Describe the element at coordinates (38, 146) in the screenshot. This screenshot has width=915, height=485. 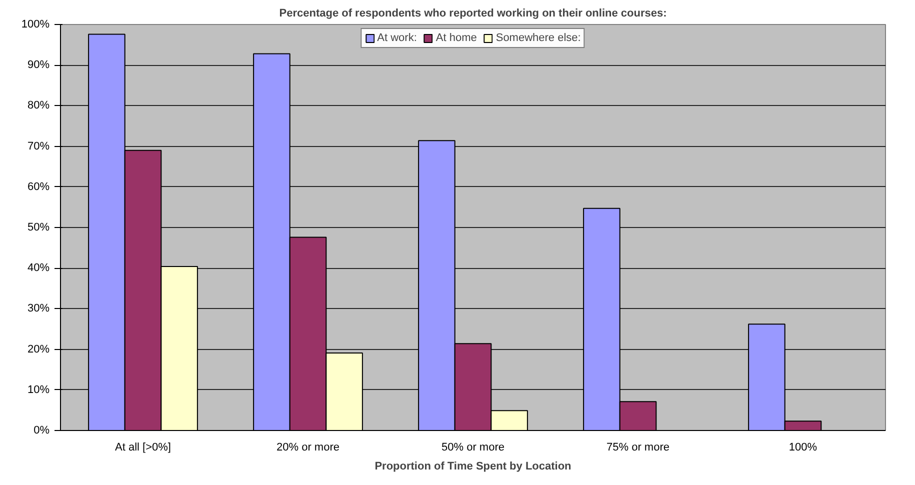
I see `y-tick-label: 70%` at that location.